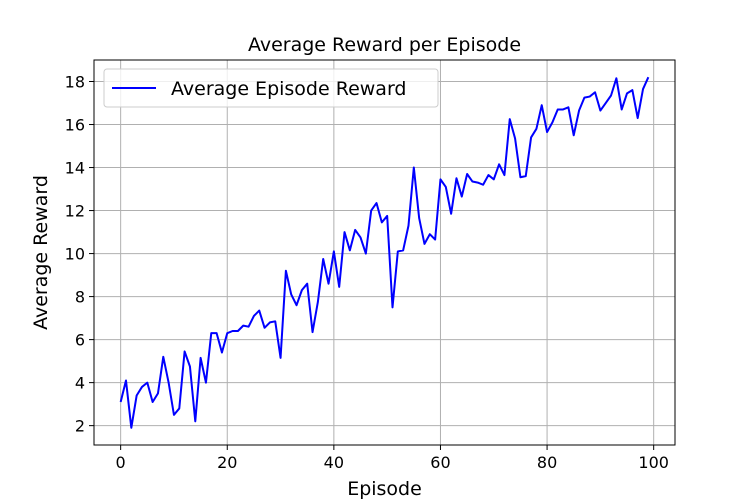  I want to click on legend: Average Episode Reward, so click(271, 88).